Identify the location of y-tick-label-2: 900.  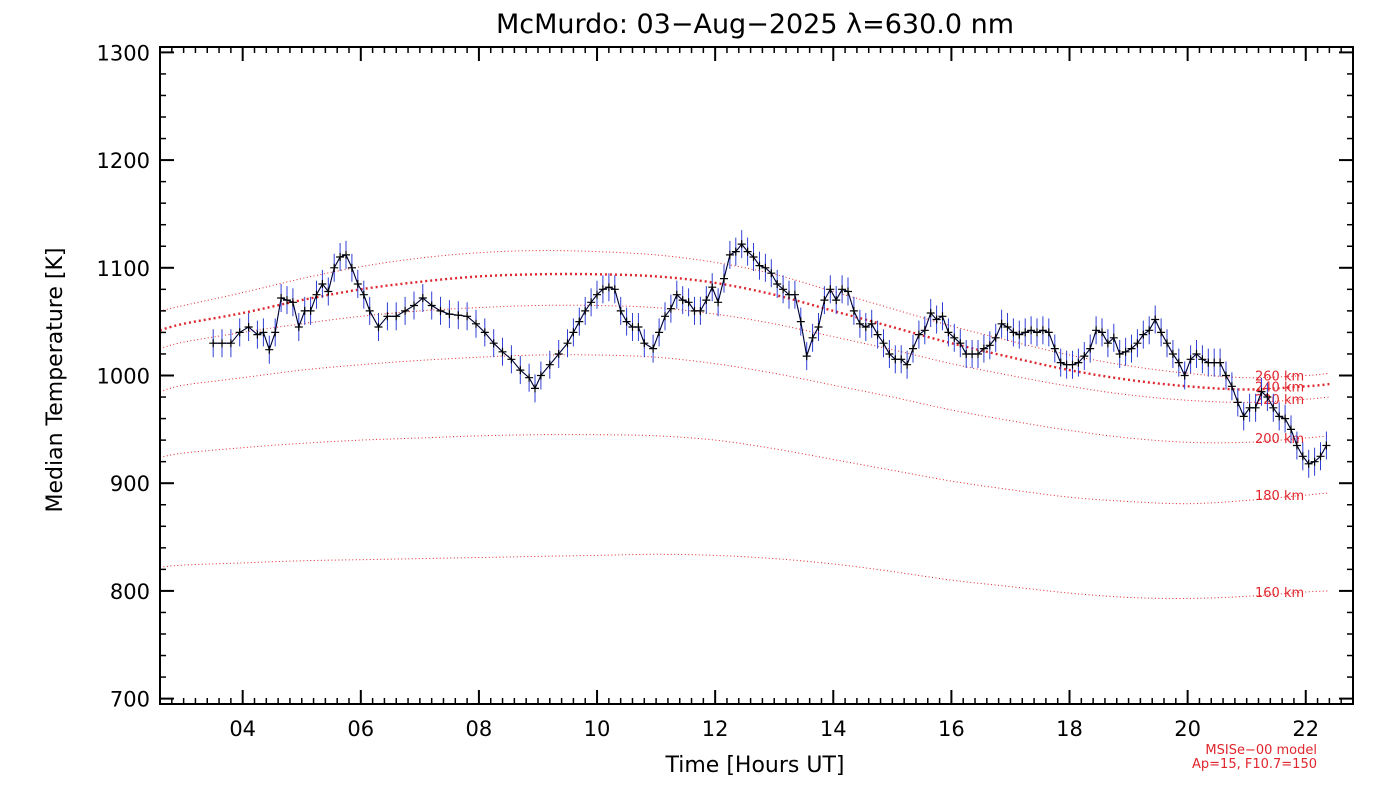
(130, 484).